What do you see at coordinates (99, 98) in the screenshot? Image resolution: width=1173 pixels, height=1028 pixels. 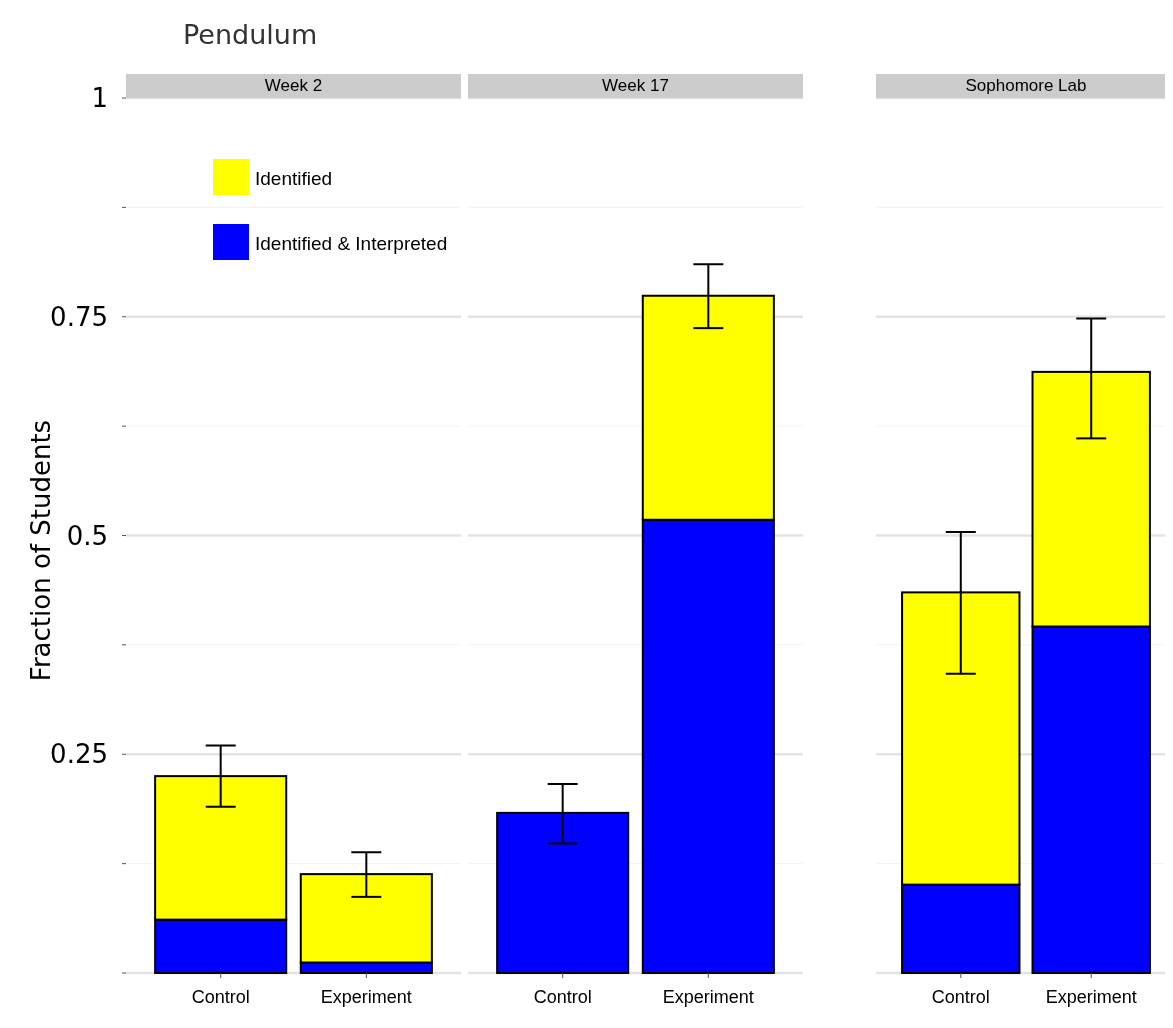 I see `y-tick-label: 1` at bounding box center [99, 98].